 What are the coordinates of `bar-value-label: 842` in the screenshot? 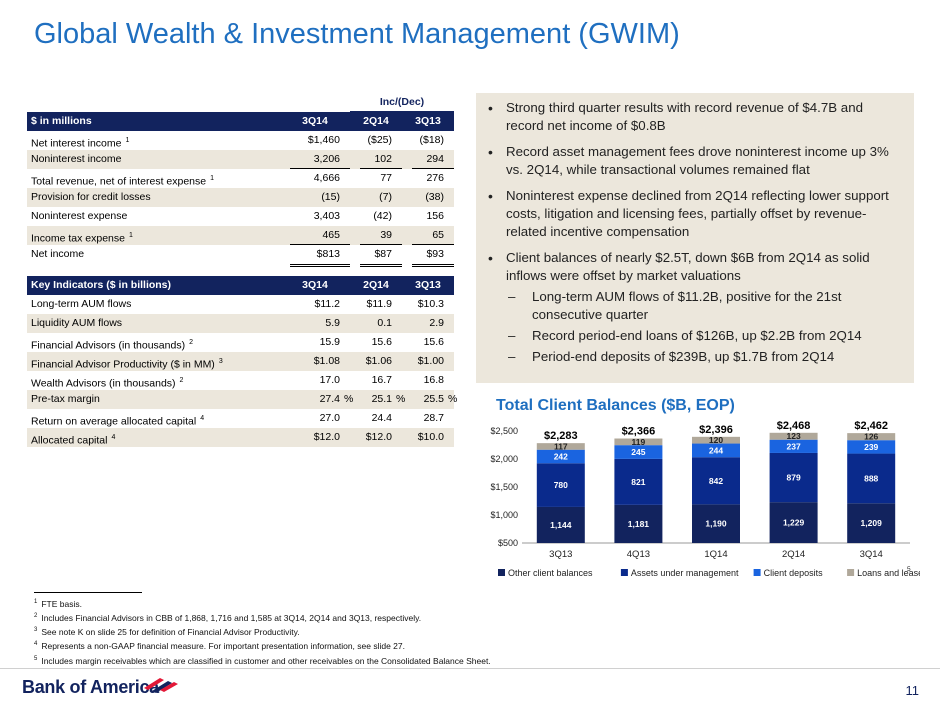 It's located at (716, 481).